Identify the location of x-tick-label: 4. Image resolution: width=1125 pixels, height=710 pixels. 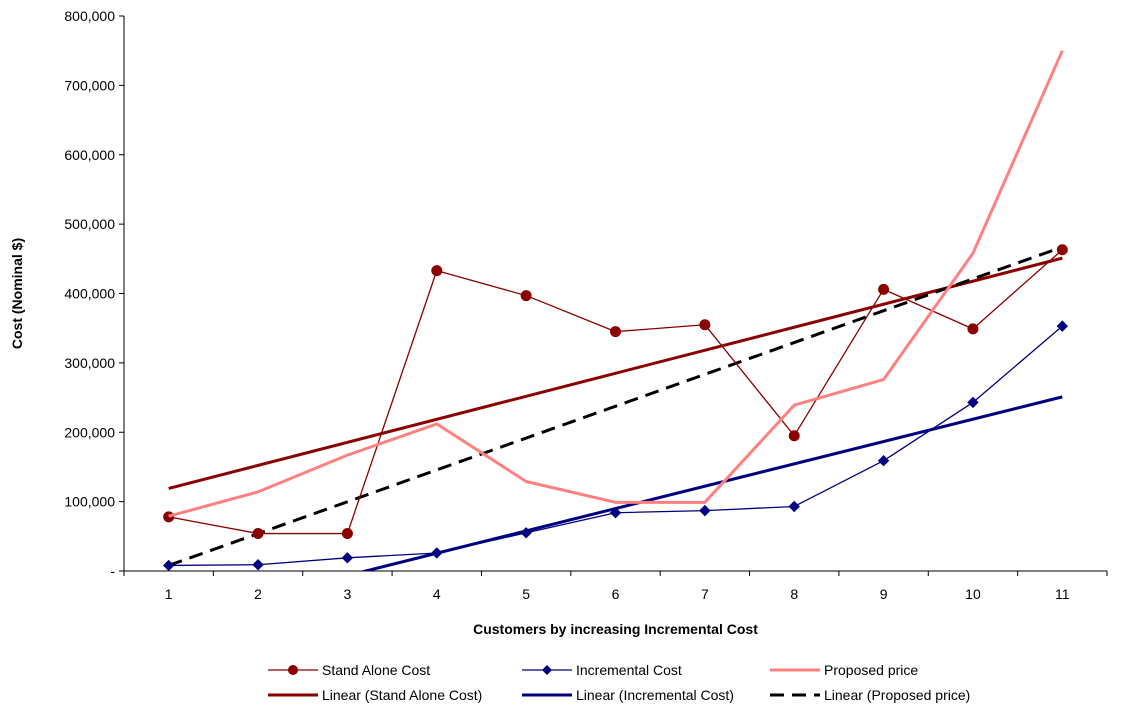
(437, 594).